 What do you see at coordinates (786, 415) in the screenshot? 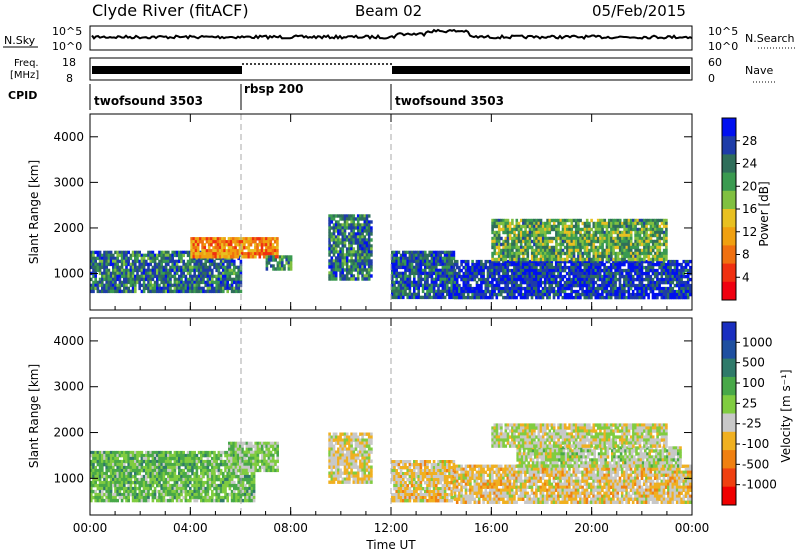
I see `velocity-colorbar-label: Velocity [m s⁻¹]` at bounding box center [786, 415].